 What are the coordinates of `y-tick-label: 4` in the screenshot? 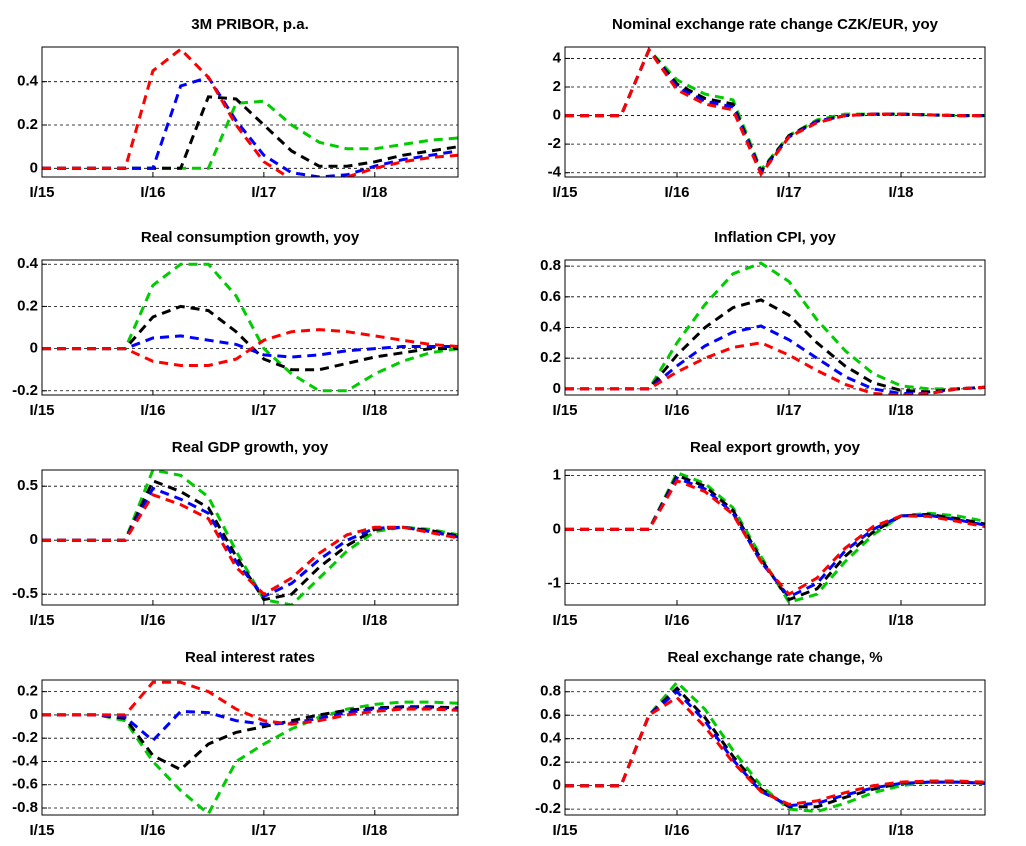 It's located at (557, 57).